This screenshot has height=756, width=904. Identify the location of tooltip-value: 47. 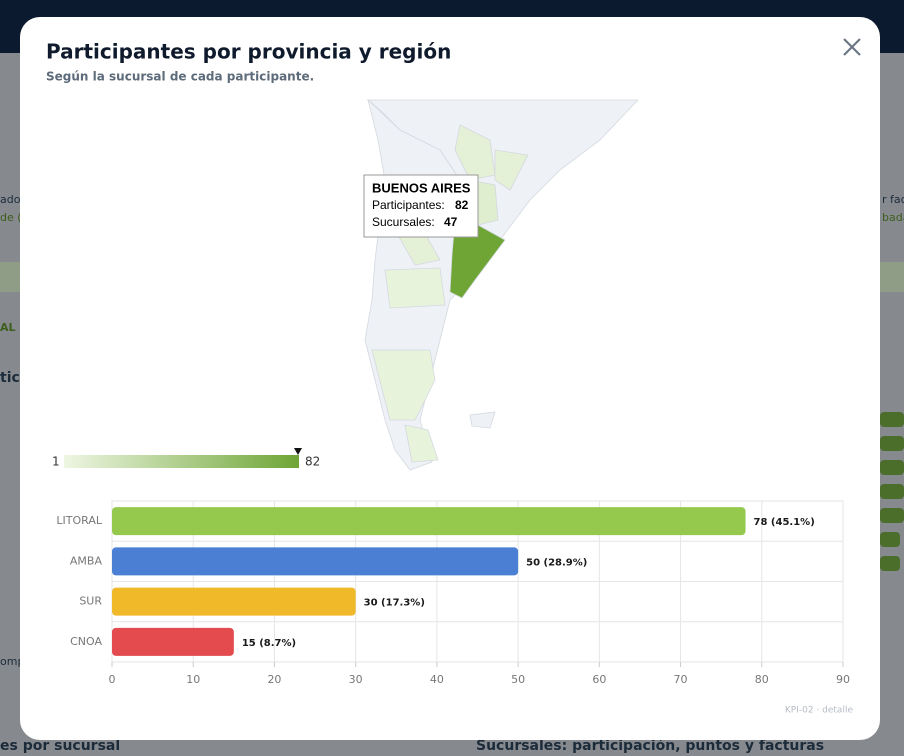
(451, 222).